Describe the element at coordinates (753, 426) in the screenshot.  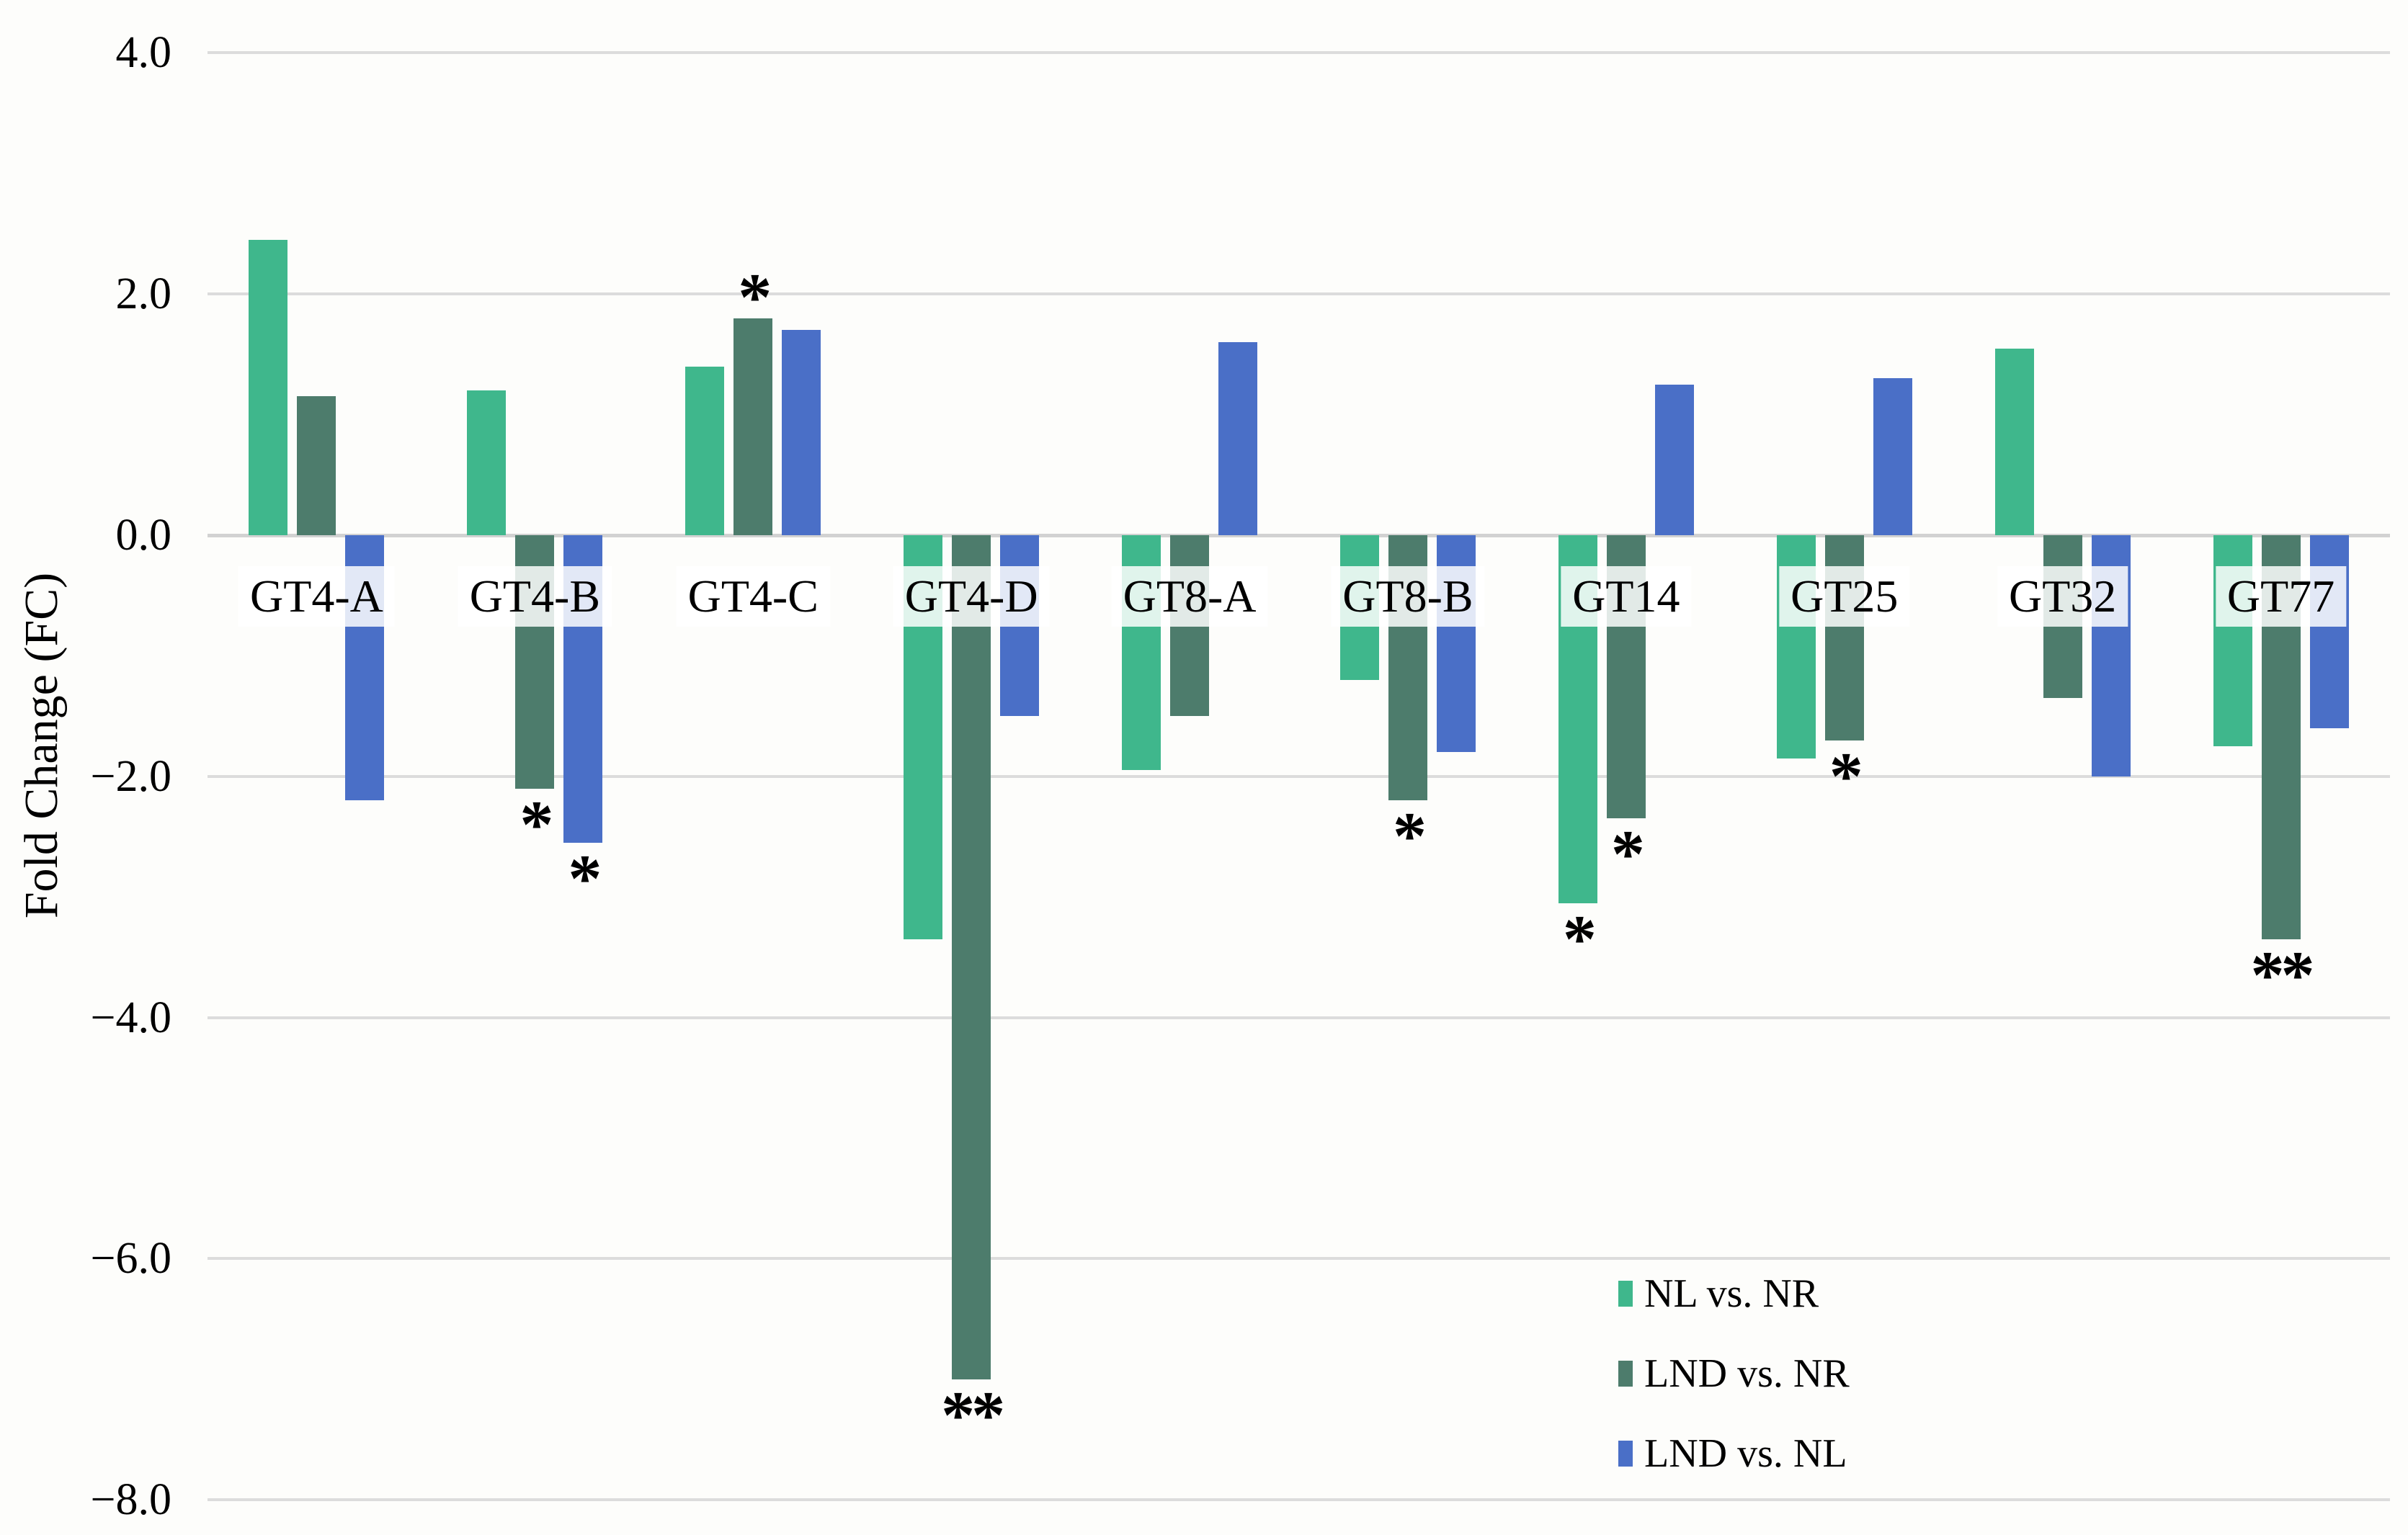
I see `bar-GT4-C-lnd-vs-nr` at that location.